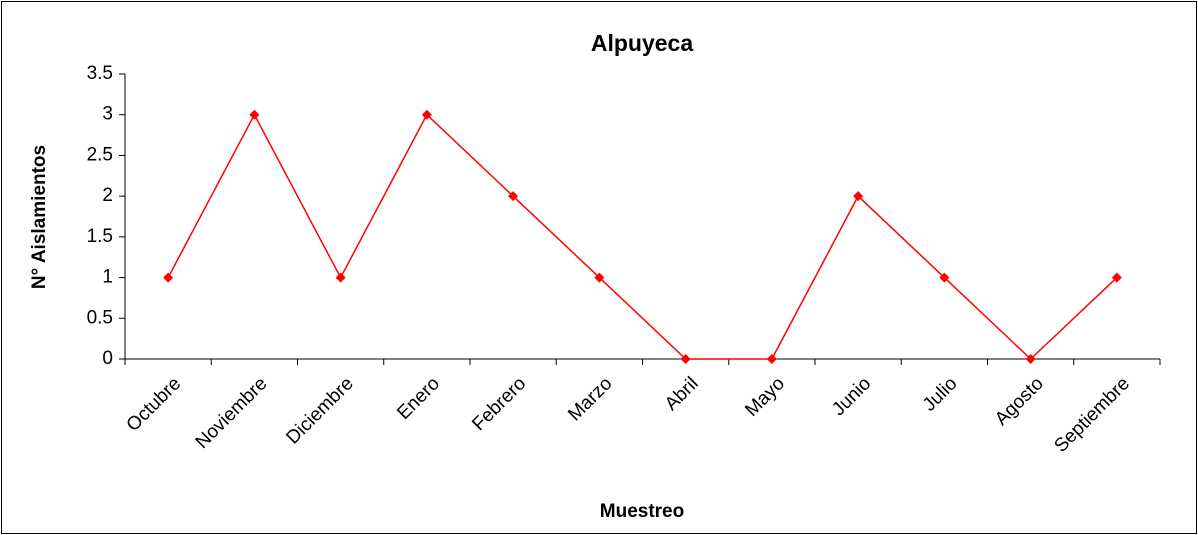 This screenshot has height=535, width=1198. Describe the element at coordinates (100, 73) in the screenshot. I see `y-tick-label: 3.5` at that location.